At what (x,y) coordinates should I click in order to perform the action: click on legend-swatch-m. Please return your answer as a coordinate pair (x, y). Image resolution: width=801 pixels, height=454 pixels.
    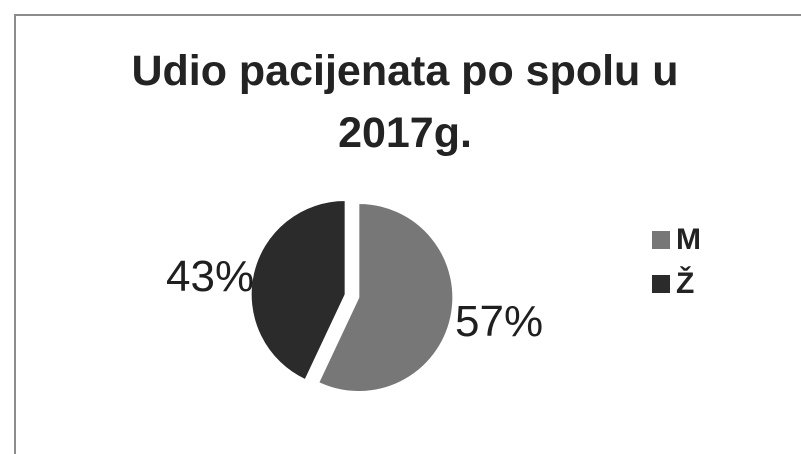
    Looking at the image, I should click on (661, 240).